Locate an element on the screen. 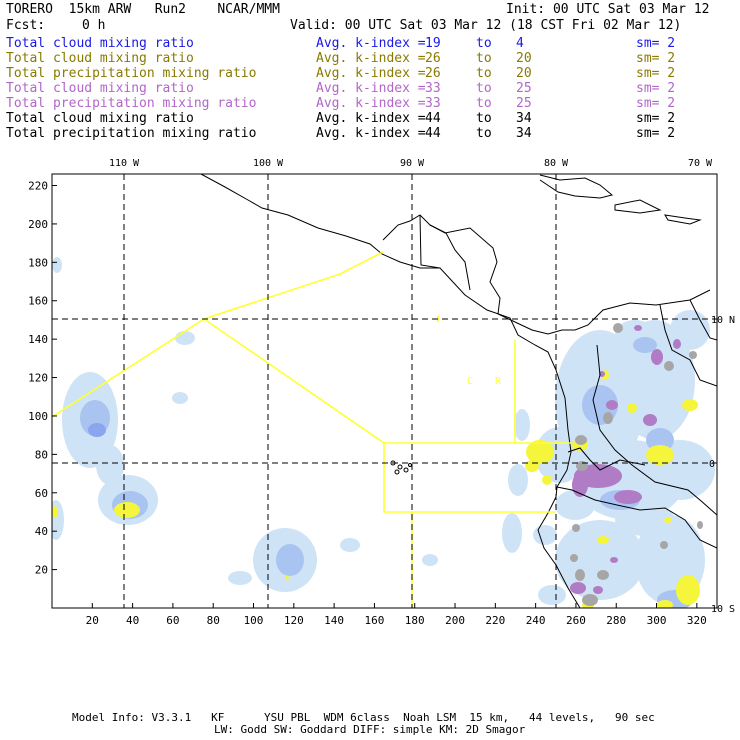 The width and height of the screenshot is (740, 740). x-tick-label: 160 is located at coordinates (374, 620).